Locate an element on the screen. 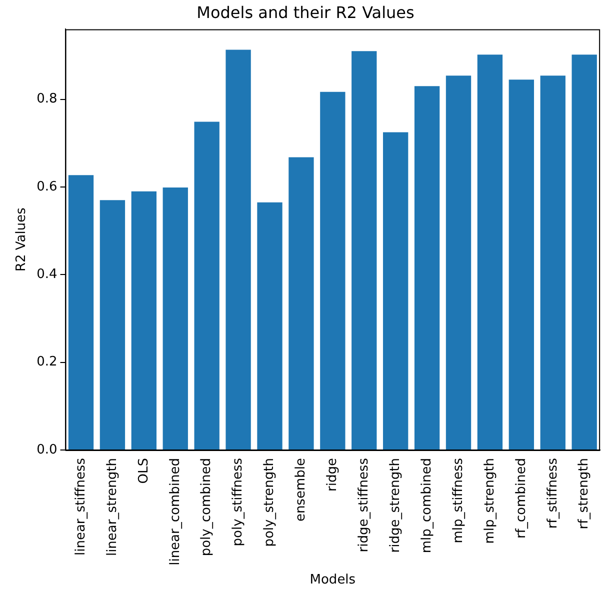  x-tick-label: poly_combined is located at coordinates (206, 507).